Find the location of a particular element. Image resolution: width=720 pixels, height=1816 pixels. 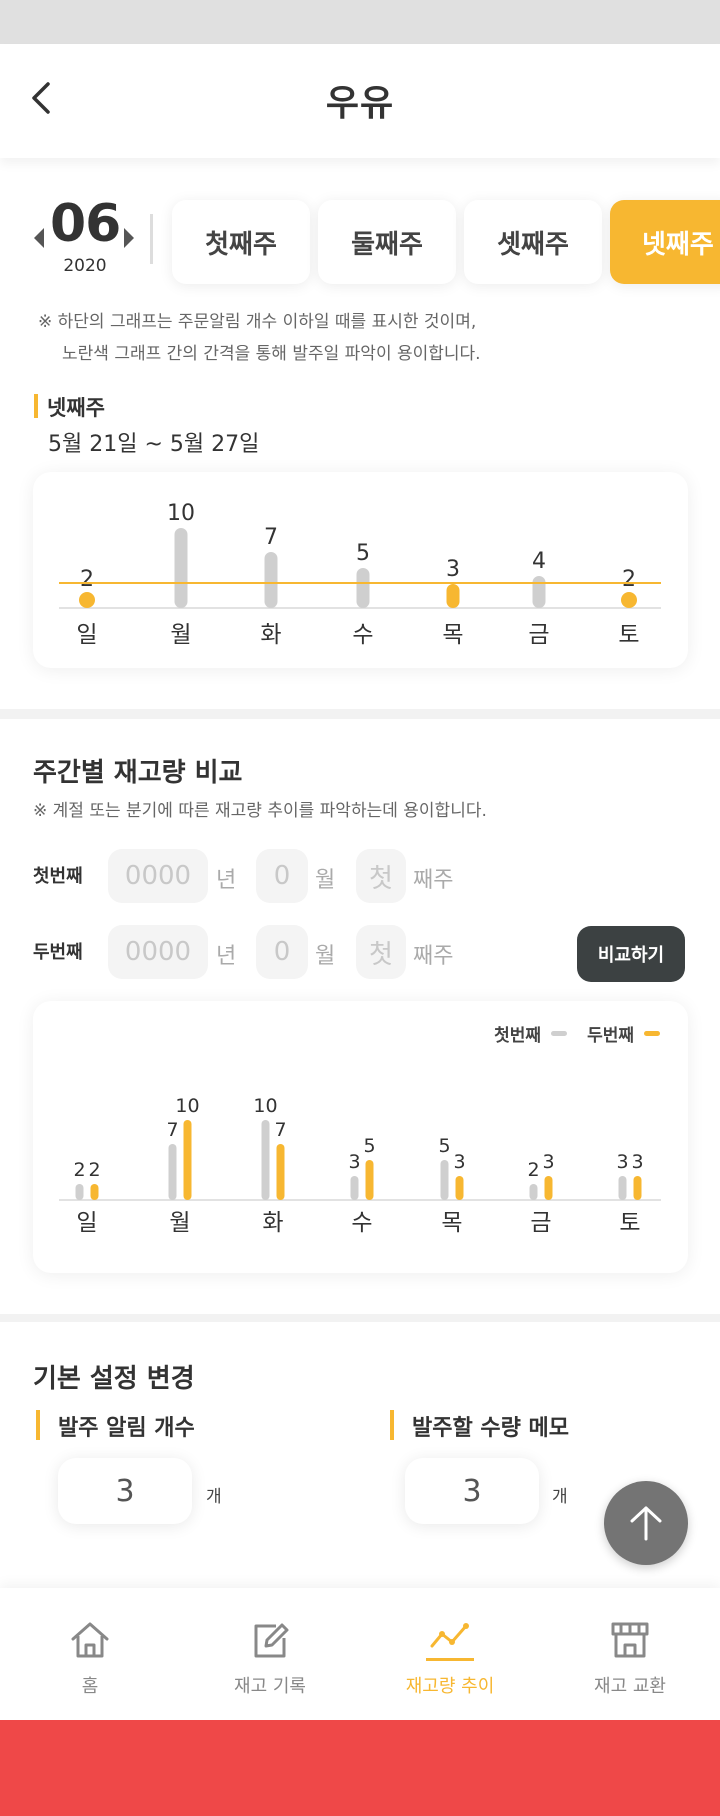

first-year-unit: 년 is located at coordinates (226, 880).